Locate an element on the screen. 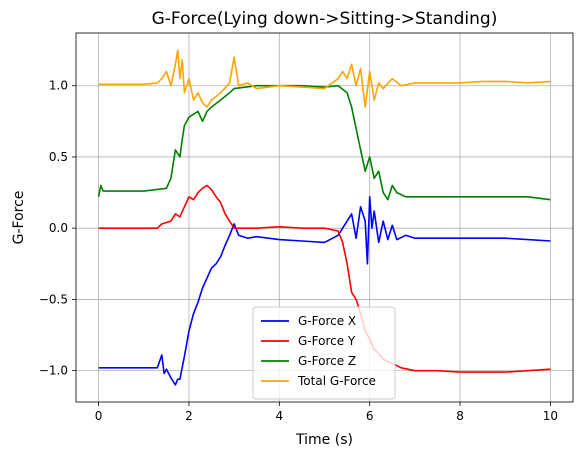 The image size is (582, 460). y-tick-label: −0.5 is located at coordinates (53, 299).